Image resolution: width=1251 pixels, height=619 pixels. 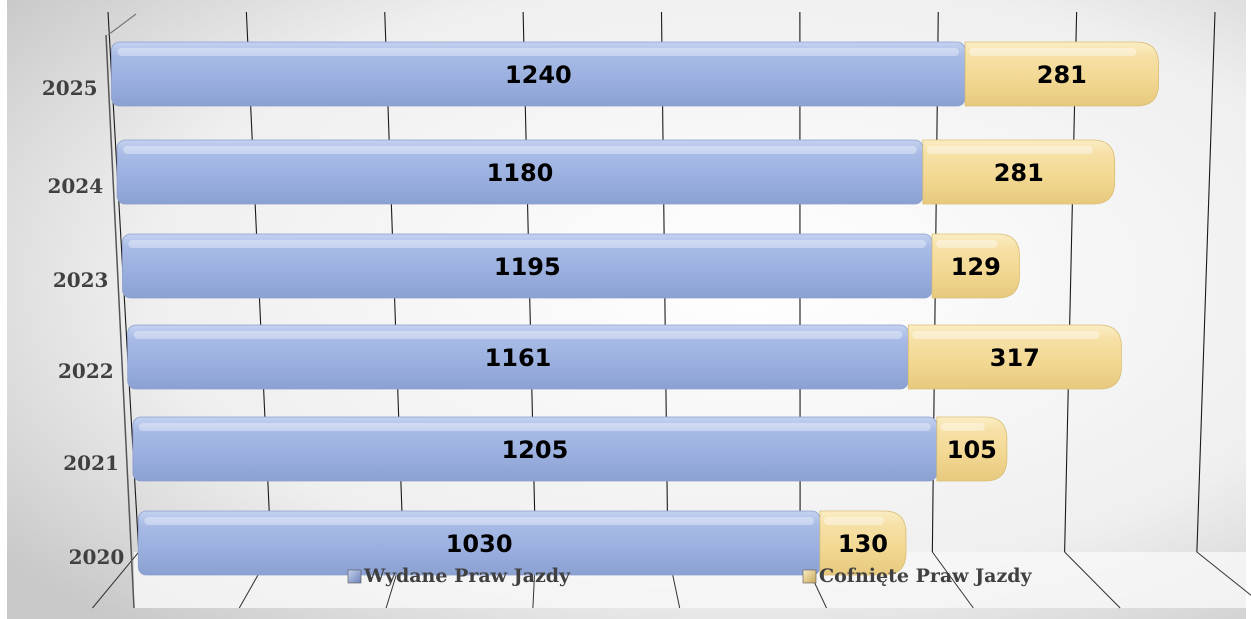 I want to click on data-label-cofniete: 317, so click(x=1015, y=358).